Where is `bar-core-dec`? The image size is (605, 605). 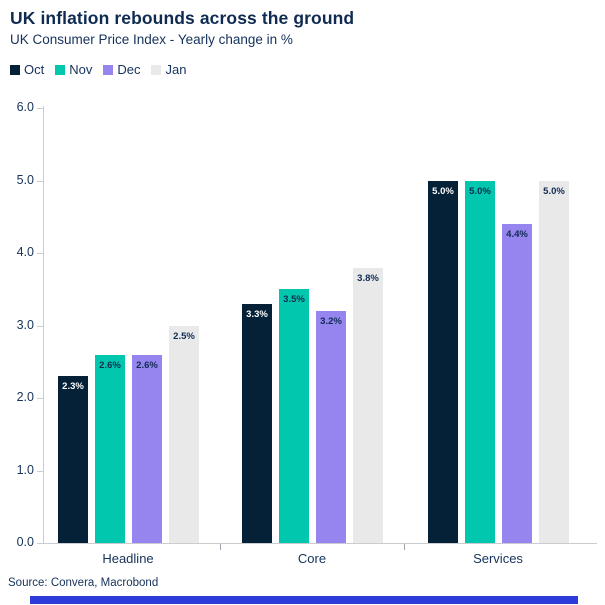 bar-core-dec is located at coordinates (331, 427).